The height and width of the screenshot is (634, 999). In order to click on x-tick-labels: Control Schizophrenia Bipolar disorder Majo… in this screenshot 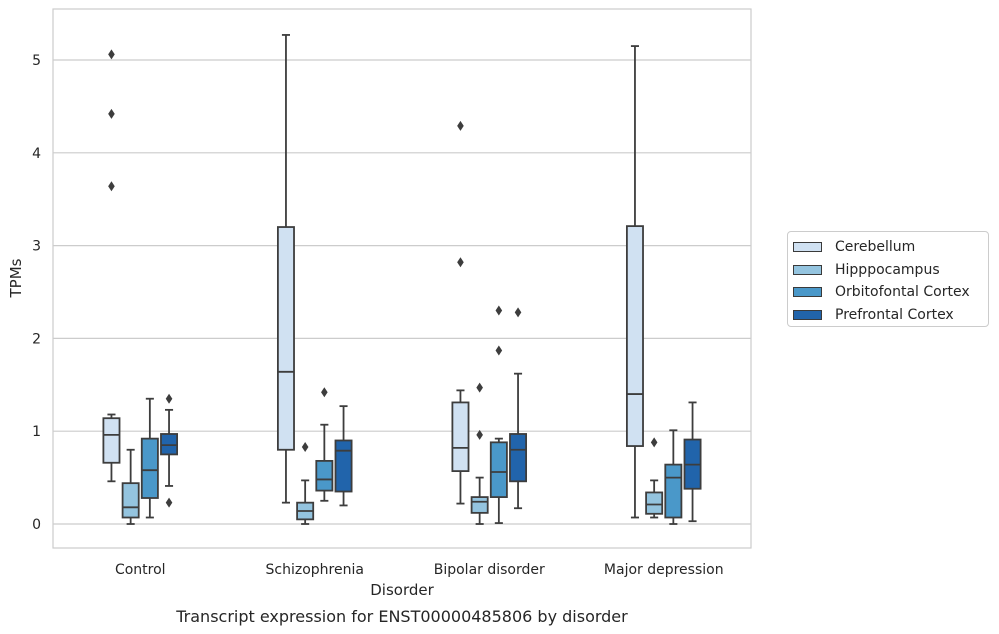, I will do `click(419, 570)`.